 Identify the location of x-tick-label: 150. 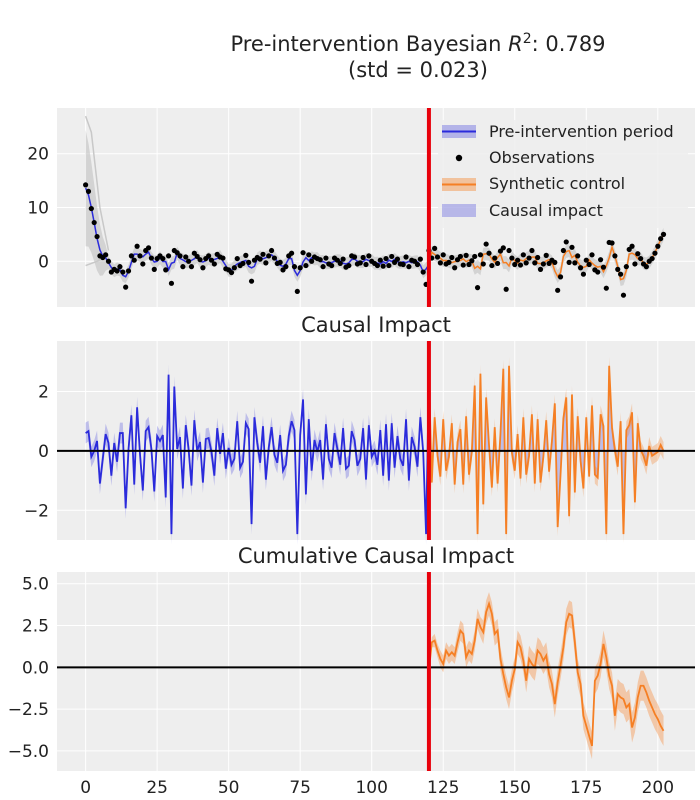
(515, 788).